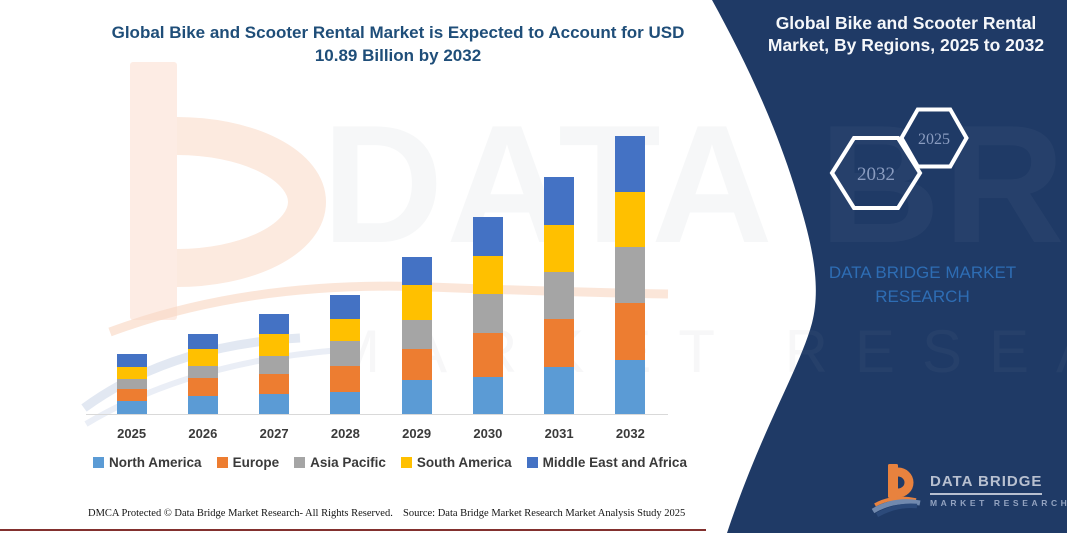 The width and height of the screenshot is (1067, 533). What do you see at coordinates (202, 272) in the screenshot?
I see `bar-column-2026` at bounding box center [202, 272].